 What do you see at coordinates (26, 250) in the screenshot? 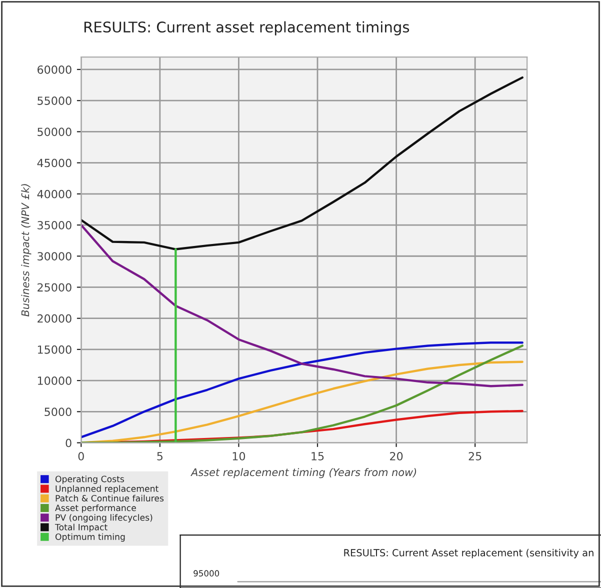
I see `y-axis-title: Business impact (NPV £k)` at bounding box center [26, 250].